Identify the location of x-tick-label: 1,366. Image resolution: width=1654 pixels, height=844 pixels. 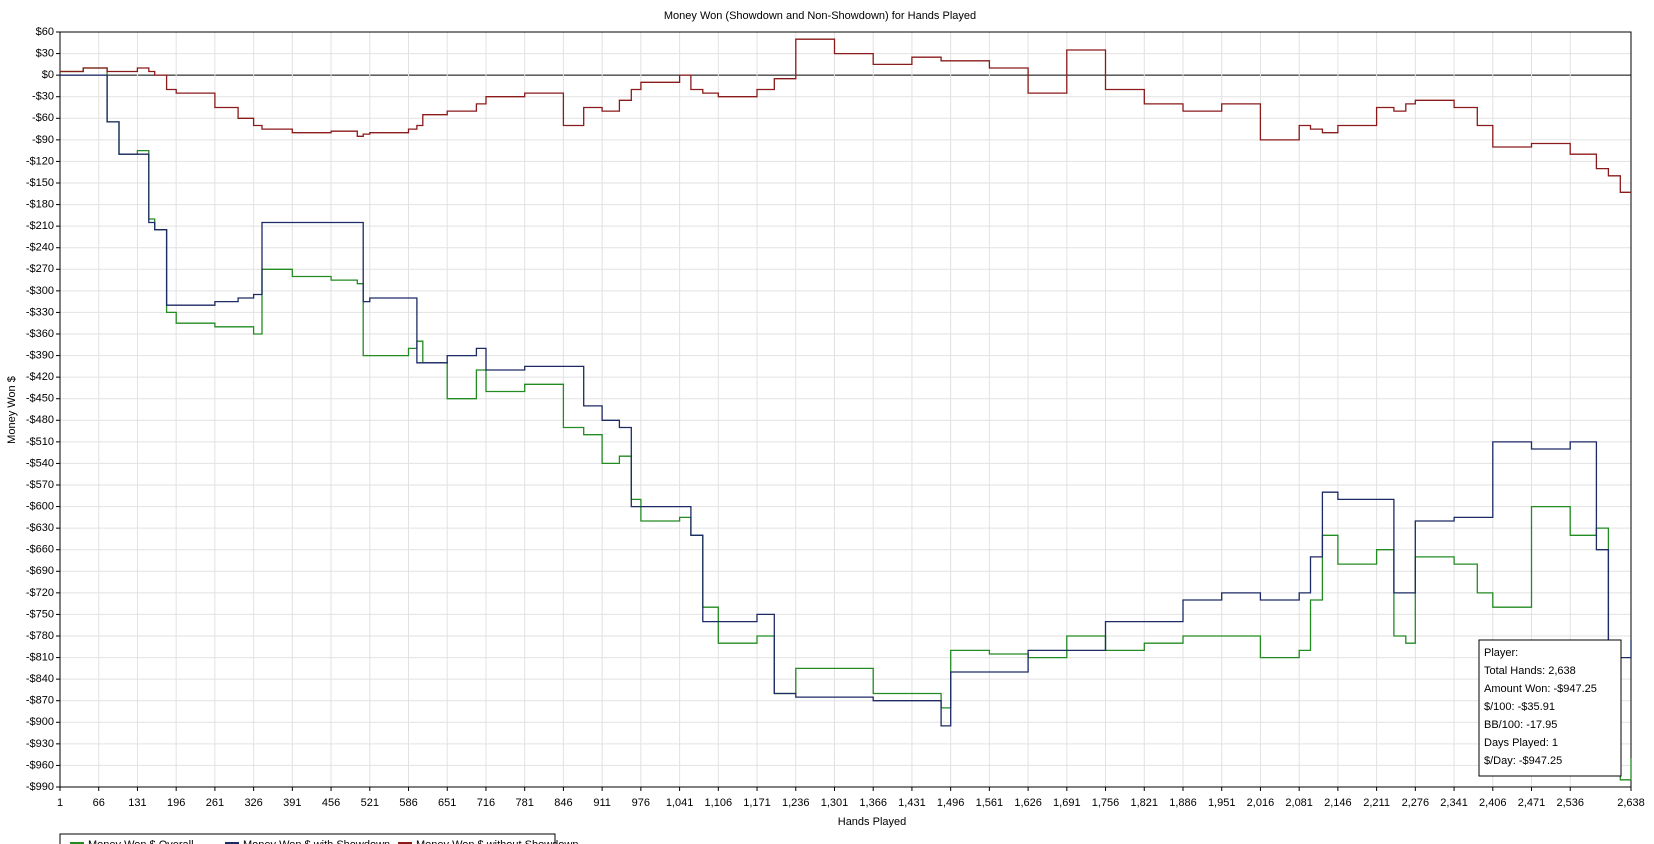
(873, 803).